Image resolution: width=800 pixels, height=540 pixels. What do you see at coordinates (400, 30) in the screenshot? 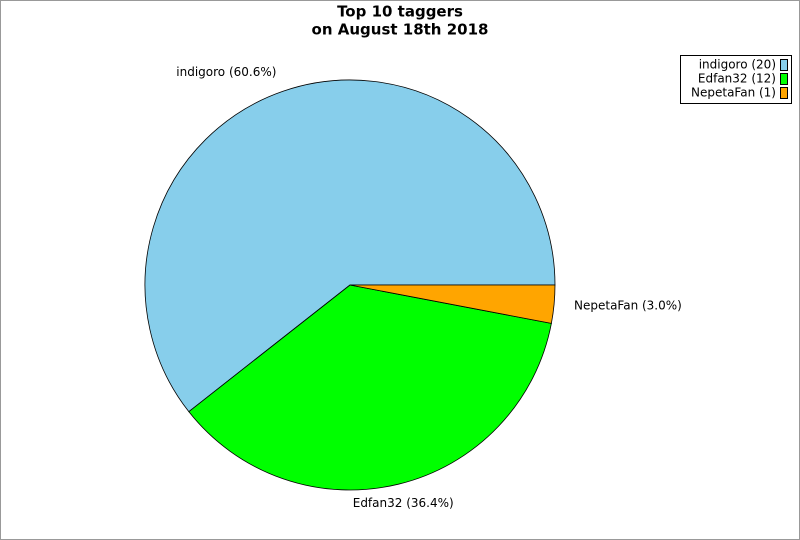
I see `chart-title: on August 18th 2018` at bounding box center [400, 30].